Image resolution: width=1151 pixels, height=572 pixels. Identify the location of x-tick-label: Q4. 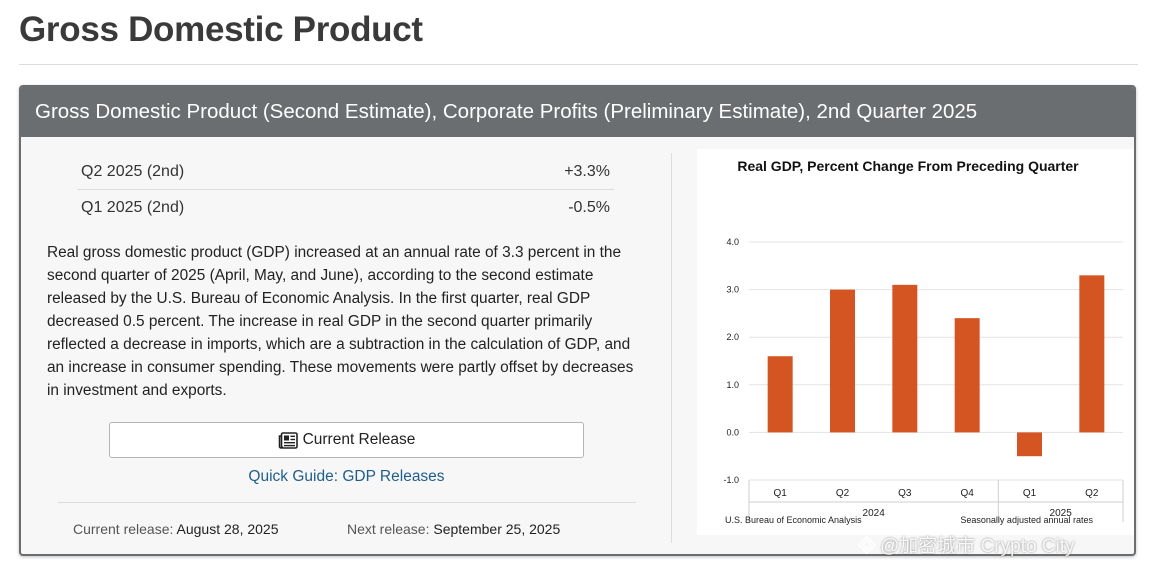
(967, 493).